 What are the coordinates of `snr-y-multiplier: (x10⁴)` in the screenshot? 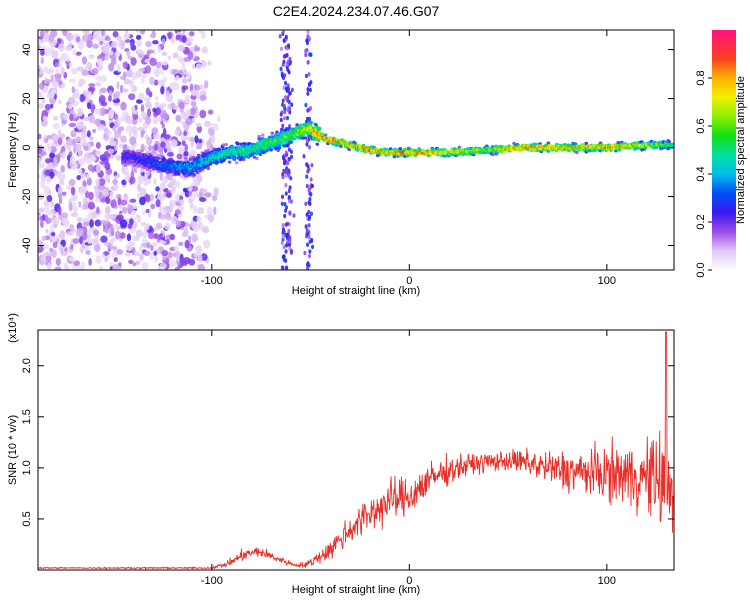 It's located at (13, 328).